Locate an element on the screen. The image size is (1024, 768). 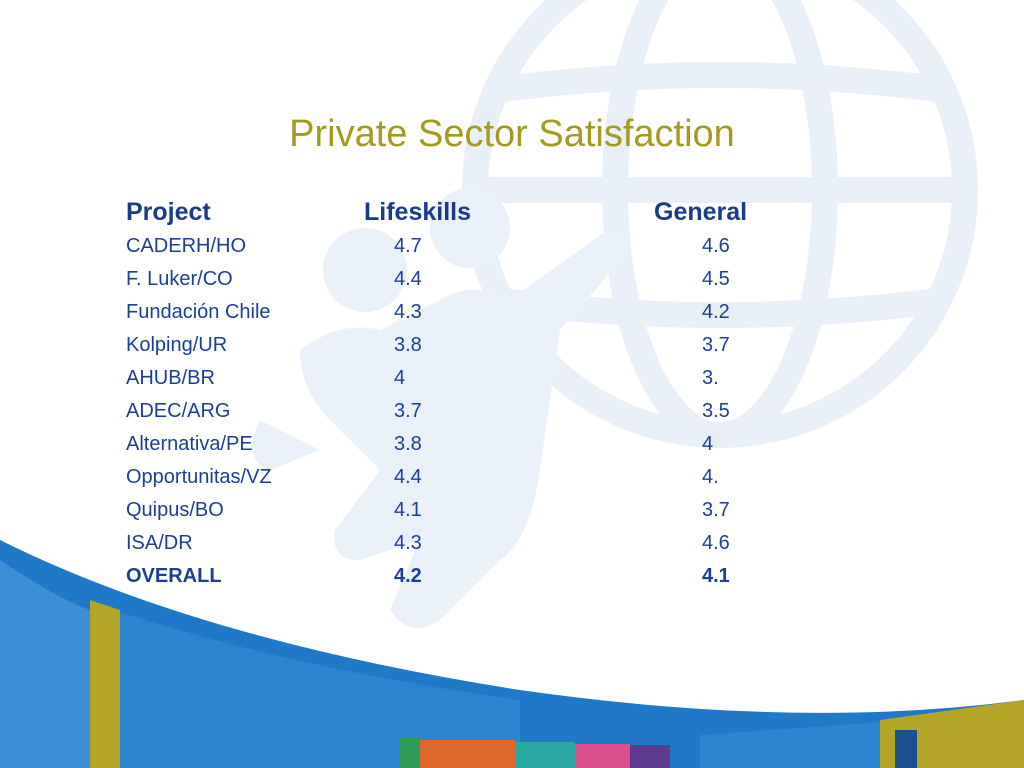
slide-title: Private Sector Satisfaction is located at coordinates (512, 134).